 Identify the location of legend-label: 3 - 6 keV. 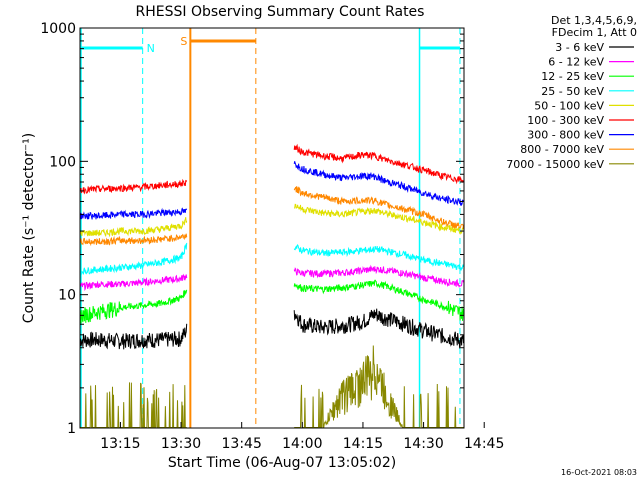
(579, 47).